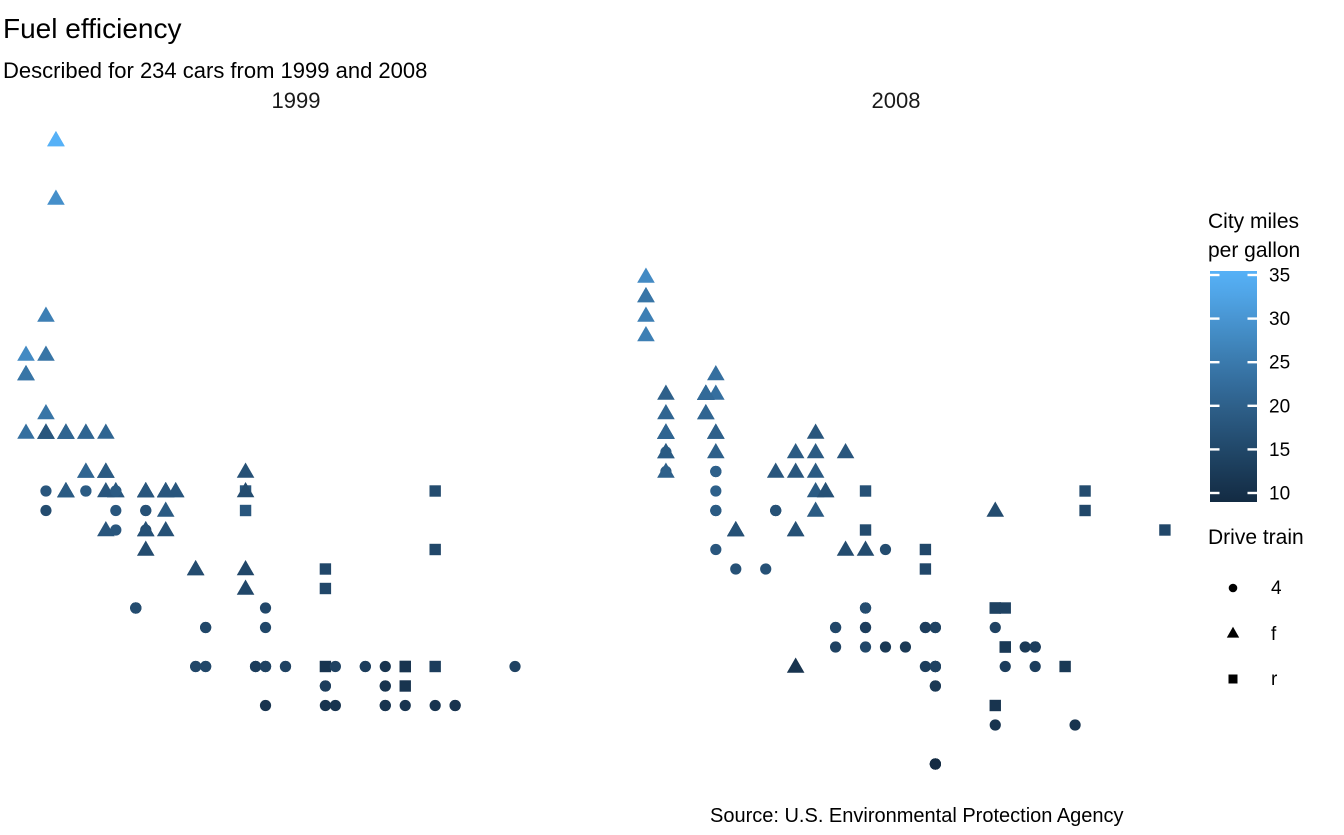 The width and height of the screenshot is (1344, 835). Describe the element at coordinates (1279, 450) in the screenshot. I see `colorbar-tick-label: 15` at that location.